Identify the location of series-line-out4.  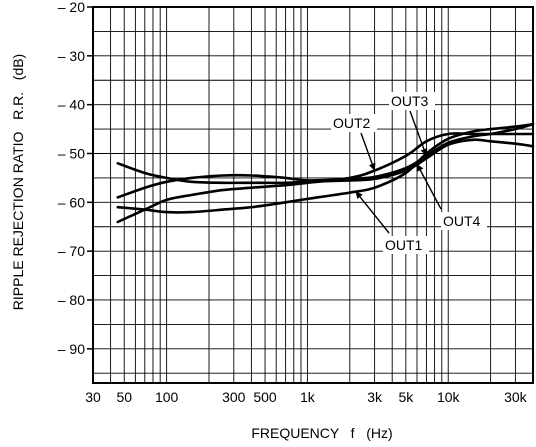
(325, 161).